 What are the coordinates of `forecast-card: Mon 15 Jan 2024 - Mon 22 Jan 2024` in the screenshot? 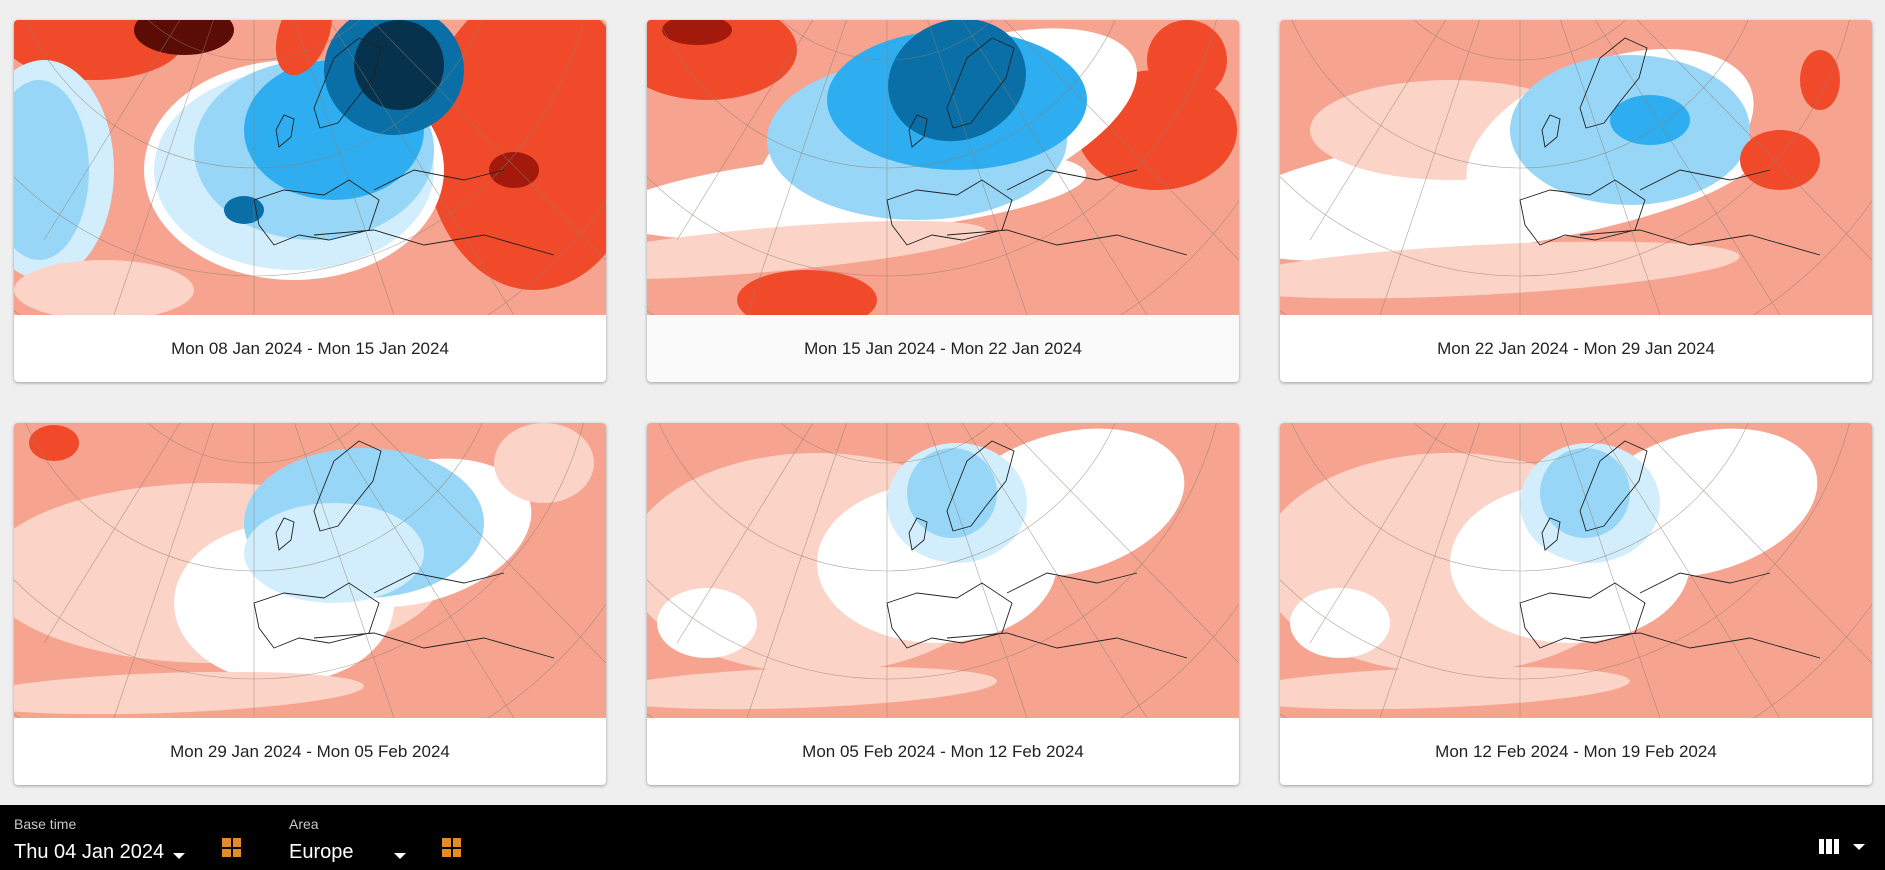 It's located at (943, 201).